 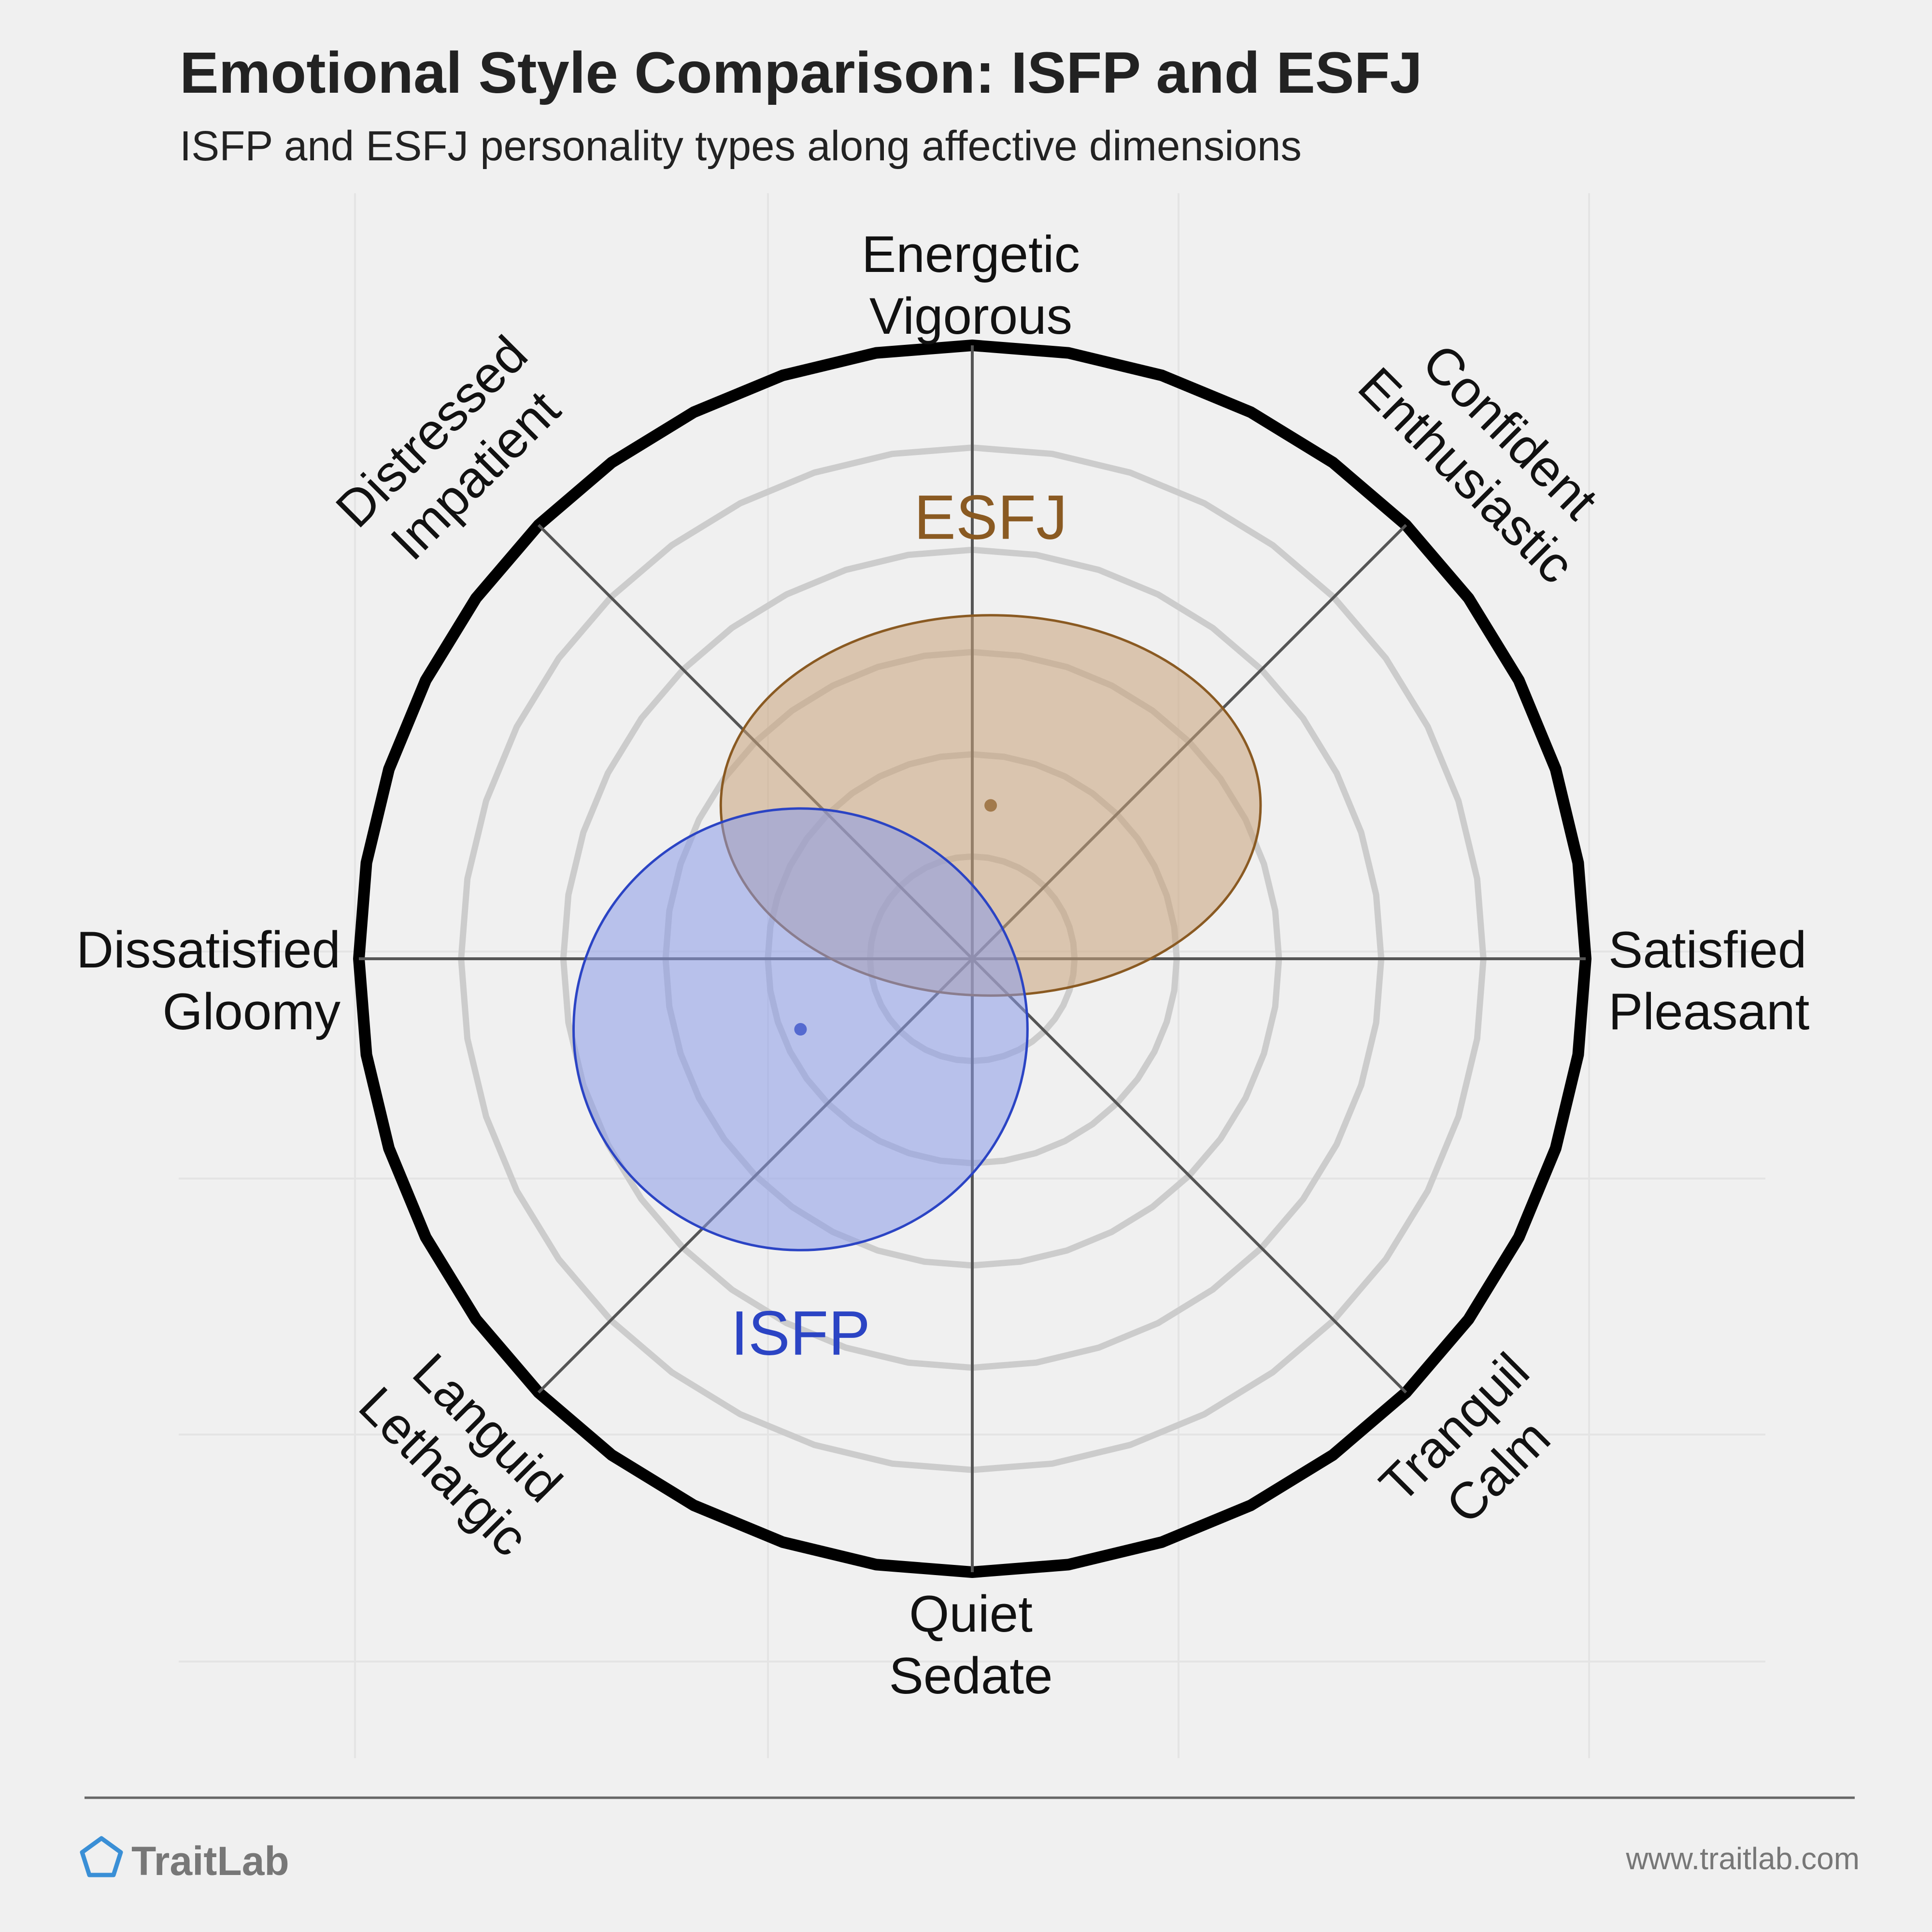 I want to click on footer-brand: TraitLab, so click(x=210, y=1861).